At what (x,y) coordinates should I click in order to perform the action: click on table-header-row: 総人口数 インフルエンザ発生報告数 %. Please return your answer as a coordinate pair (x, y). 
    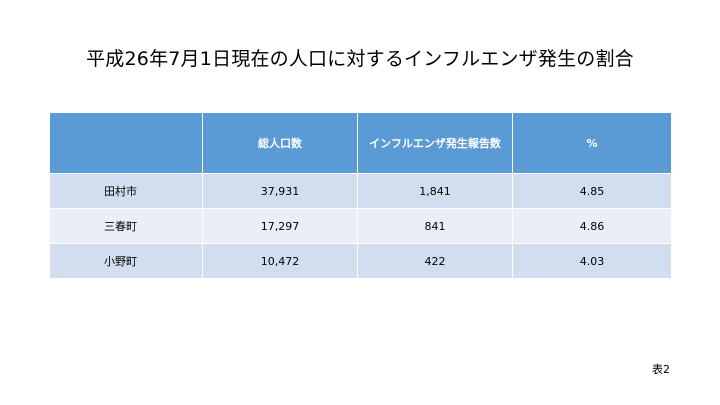
    Looking at the image, I should click on (360, 143).